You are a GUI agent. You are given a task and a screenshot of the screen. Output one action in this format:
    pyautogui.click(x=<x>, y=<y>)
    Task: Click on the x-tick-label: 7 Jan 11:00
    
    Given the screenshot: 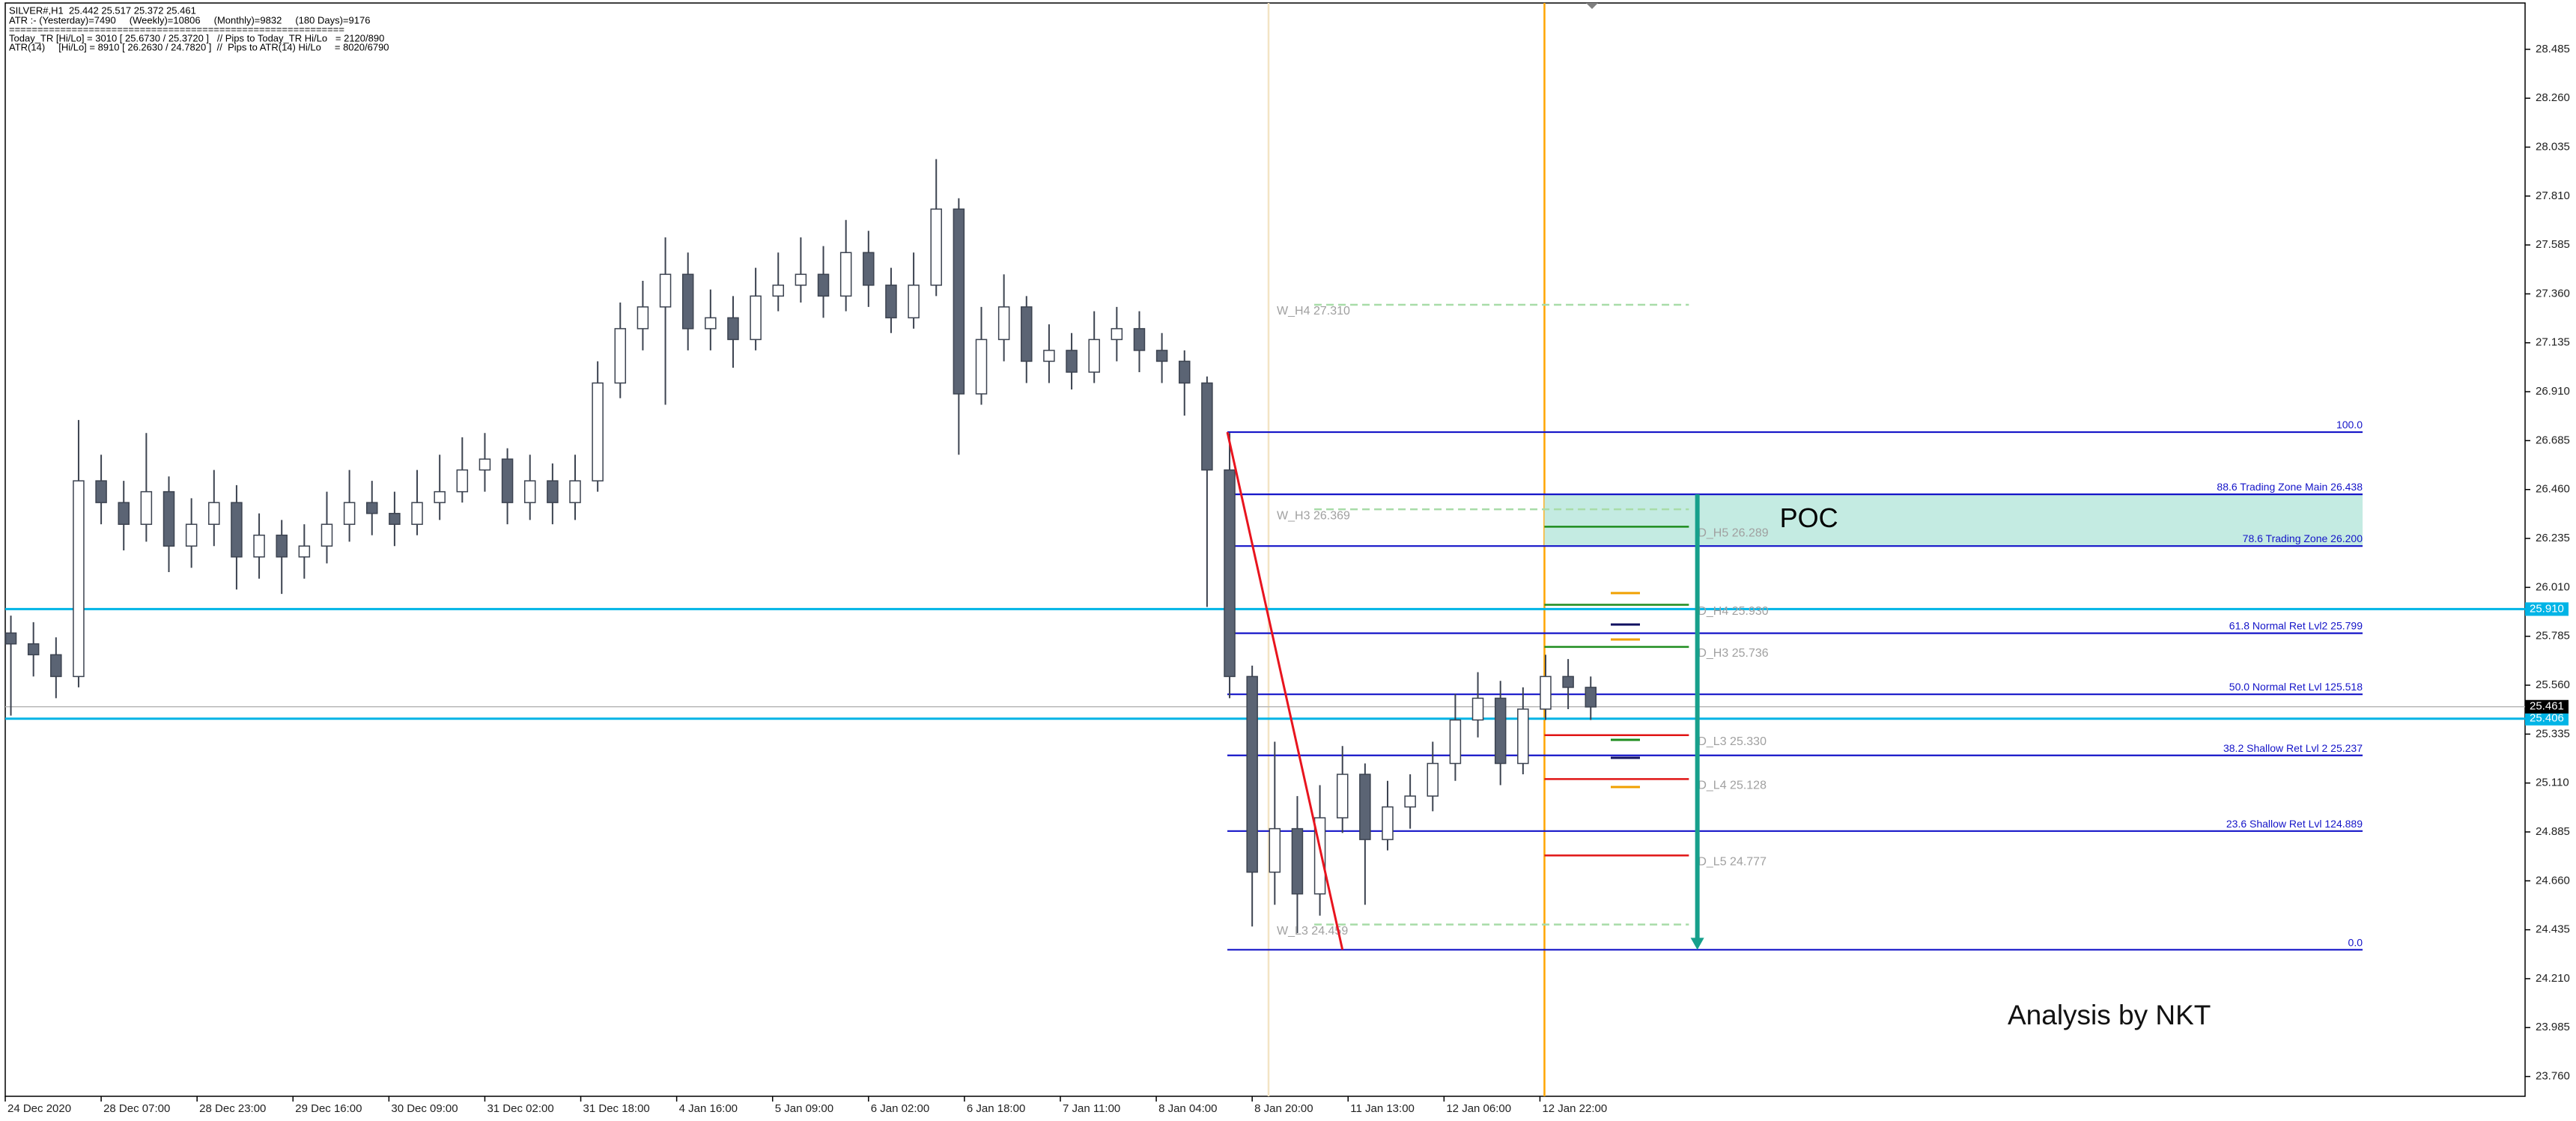 What is the action you would take?
    pyautogui.click(x=1091, y=1109)
    